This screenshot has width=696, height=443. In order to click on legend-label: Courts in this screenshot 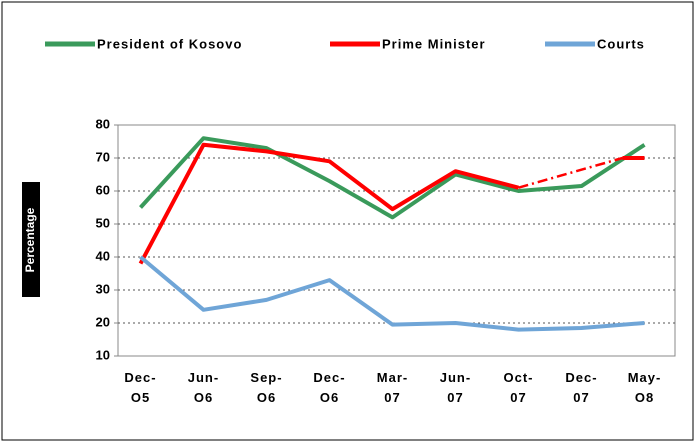, I will do `click(621, 43)`.